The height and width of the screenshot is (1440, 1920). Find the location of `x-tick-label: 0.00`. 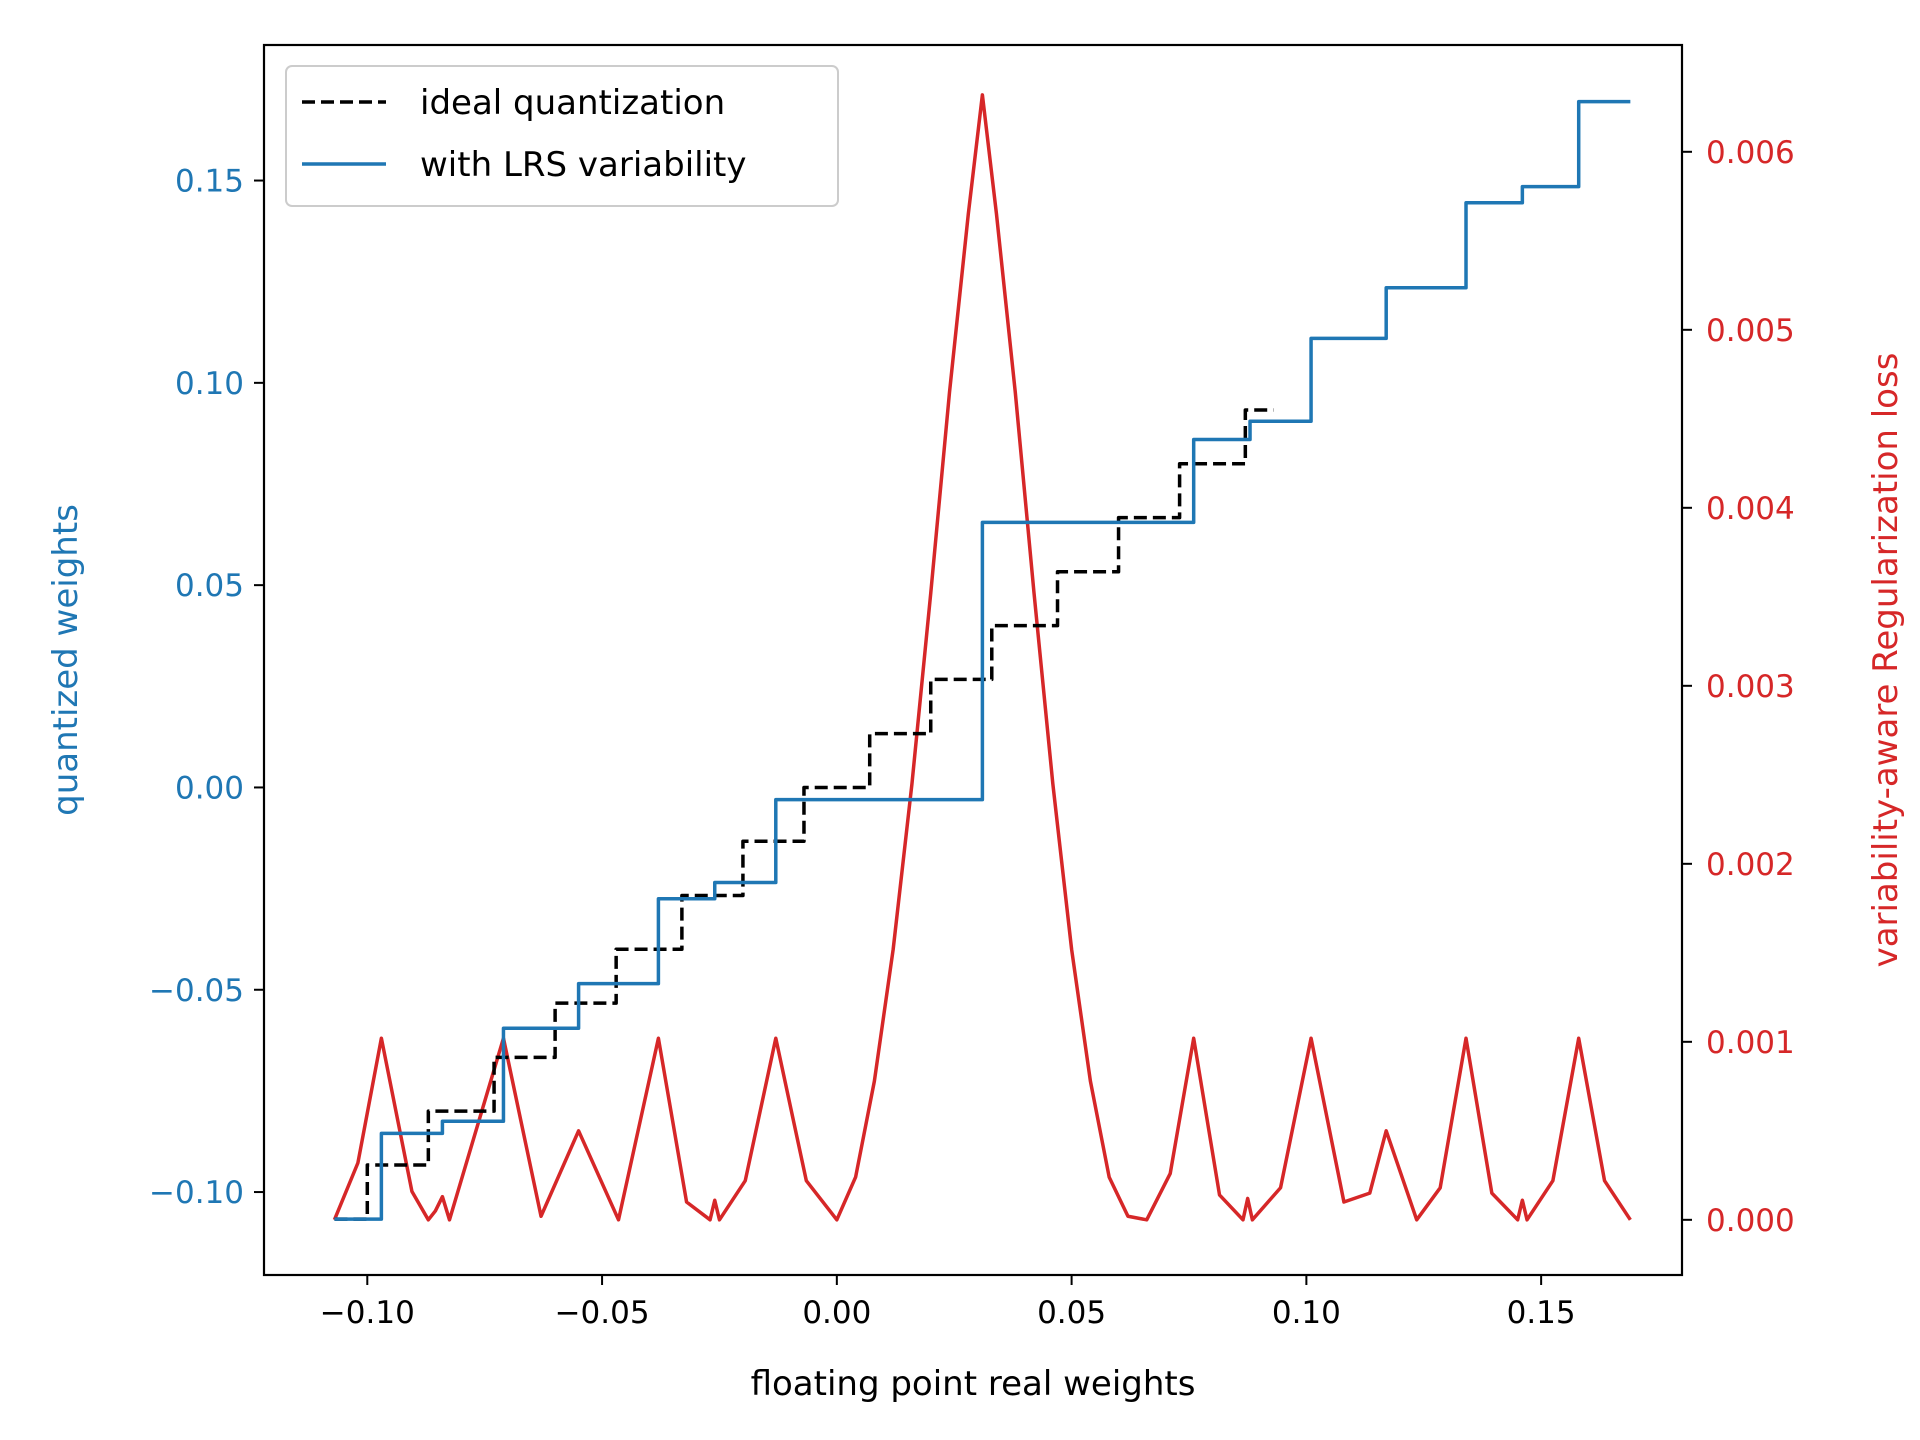

x-tick-label: 0.00 is located at coordinates (836, 1313).